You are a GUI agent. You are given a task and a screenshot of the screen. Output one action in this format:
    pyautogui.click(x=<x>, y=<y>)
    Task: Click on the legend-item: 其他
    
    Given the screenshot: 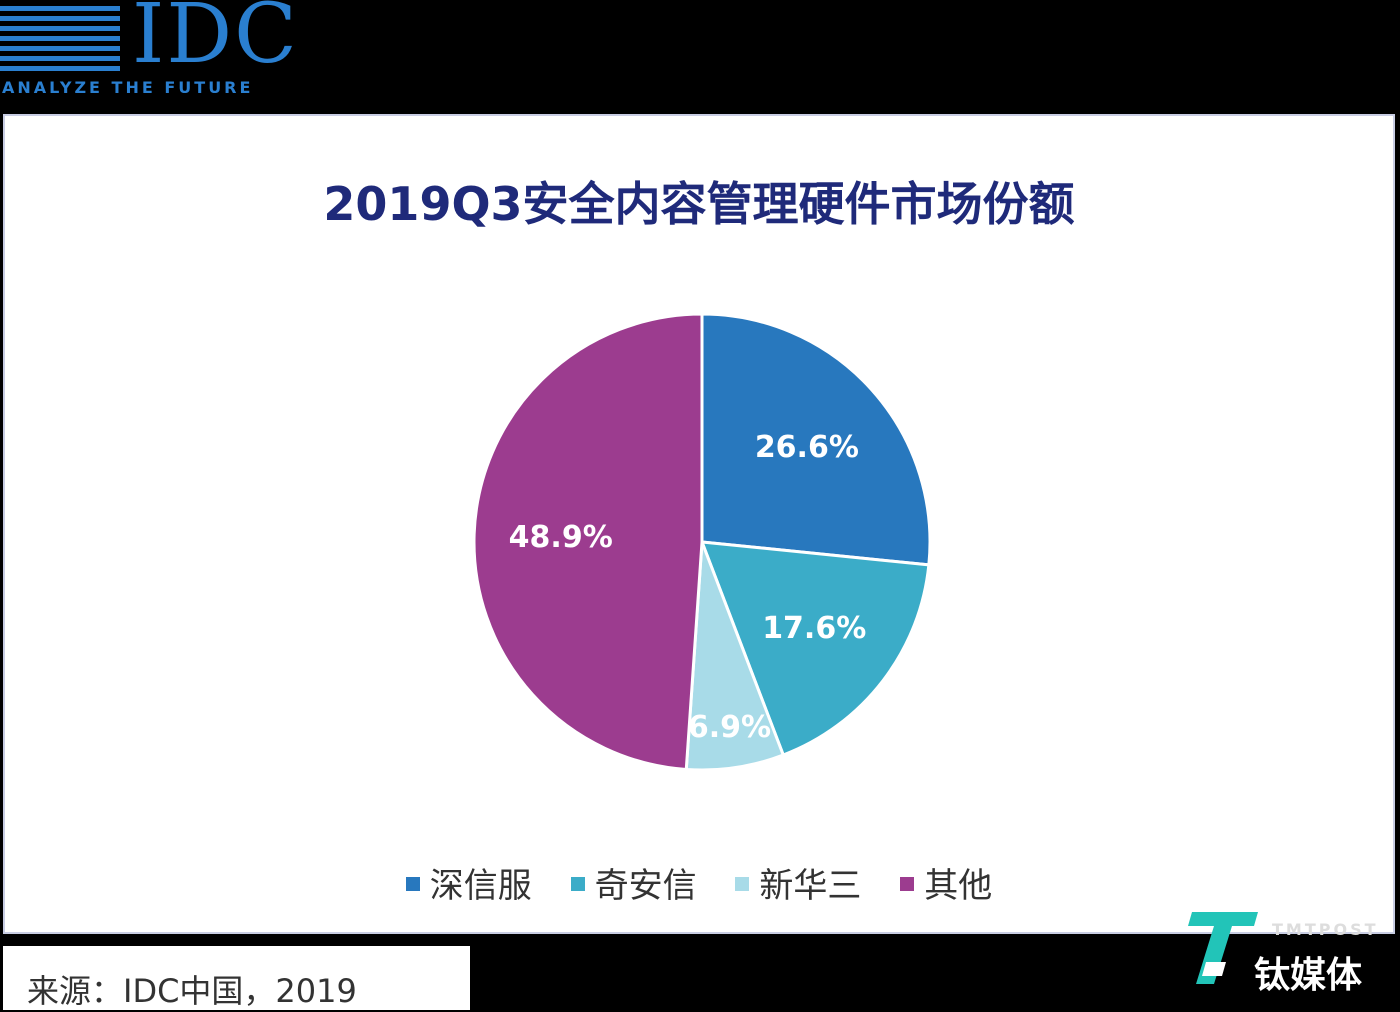 What is the action you would take?
    pyautogui.click(x=946, y=882)
    